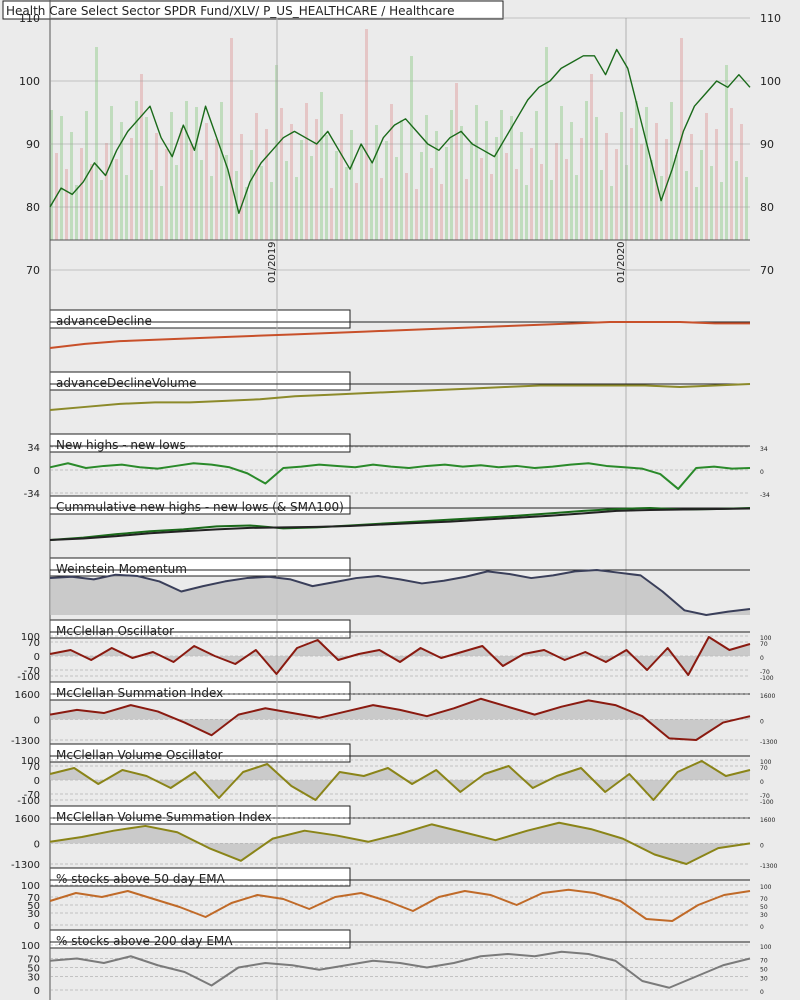 This screenshot has width=800, height=1000. I want to click on y-tick-label-right: -100, so click(767, 678).